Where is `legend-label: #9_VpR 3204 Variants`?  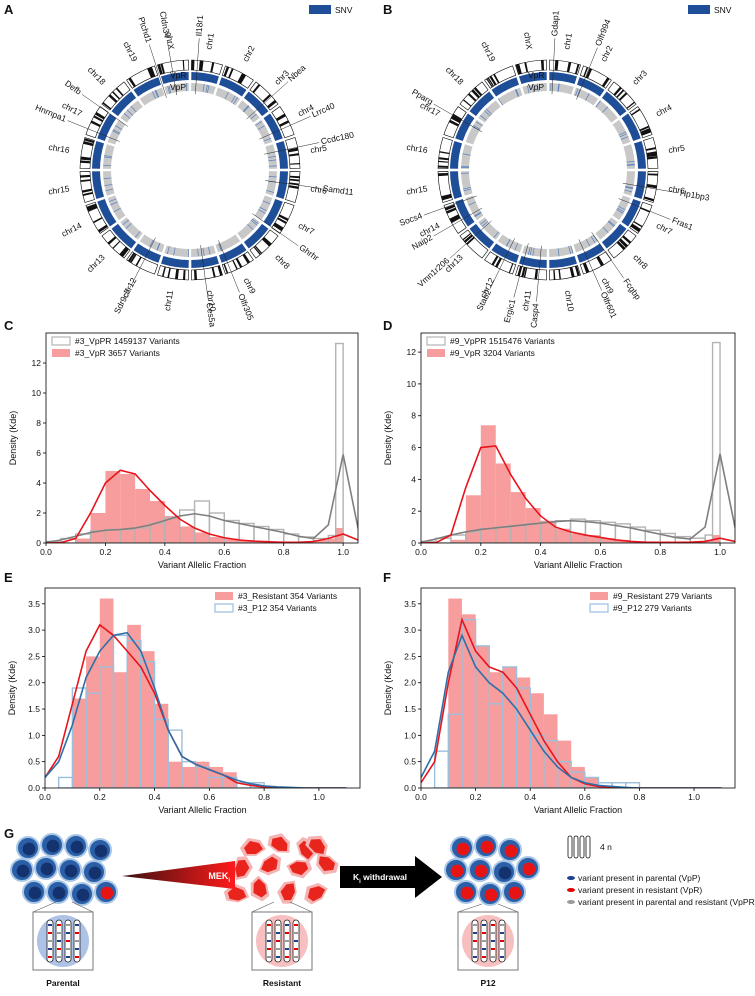
legend-label: #9_VpR 3204 Variants is located at coordinates (492, 353).